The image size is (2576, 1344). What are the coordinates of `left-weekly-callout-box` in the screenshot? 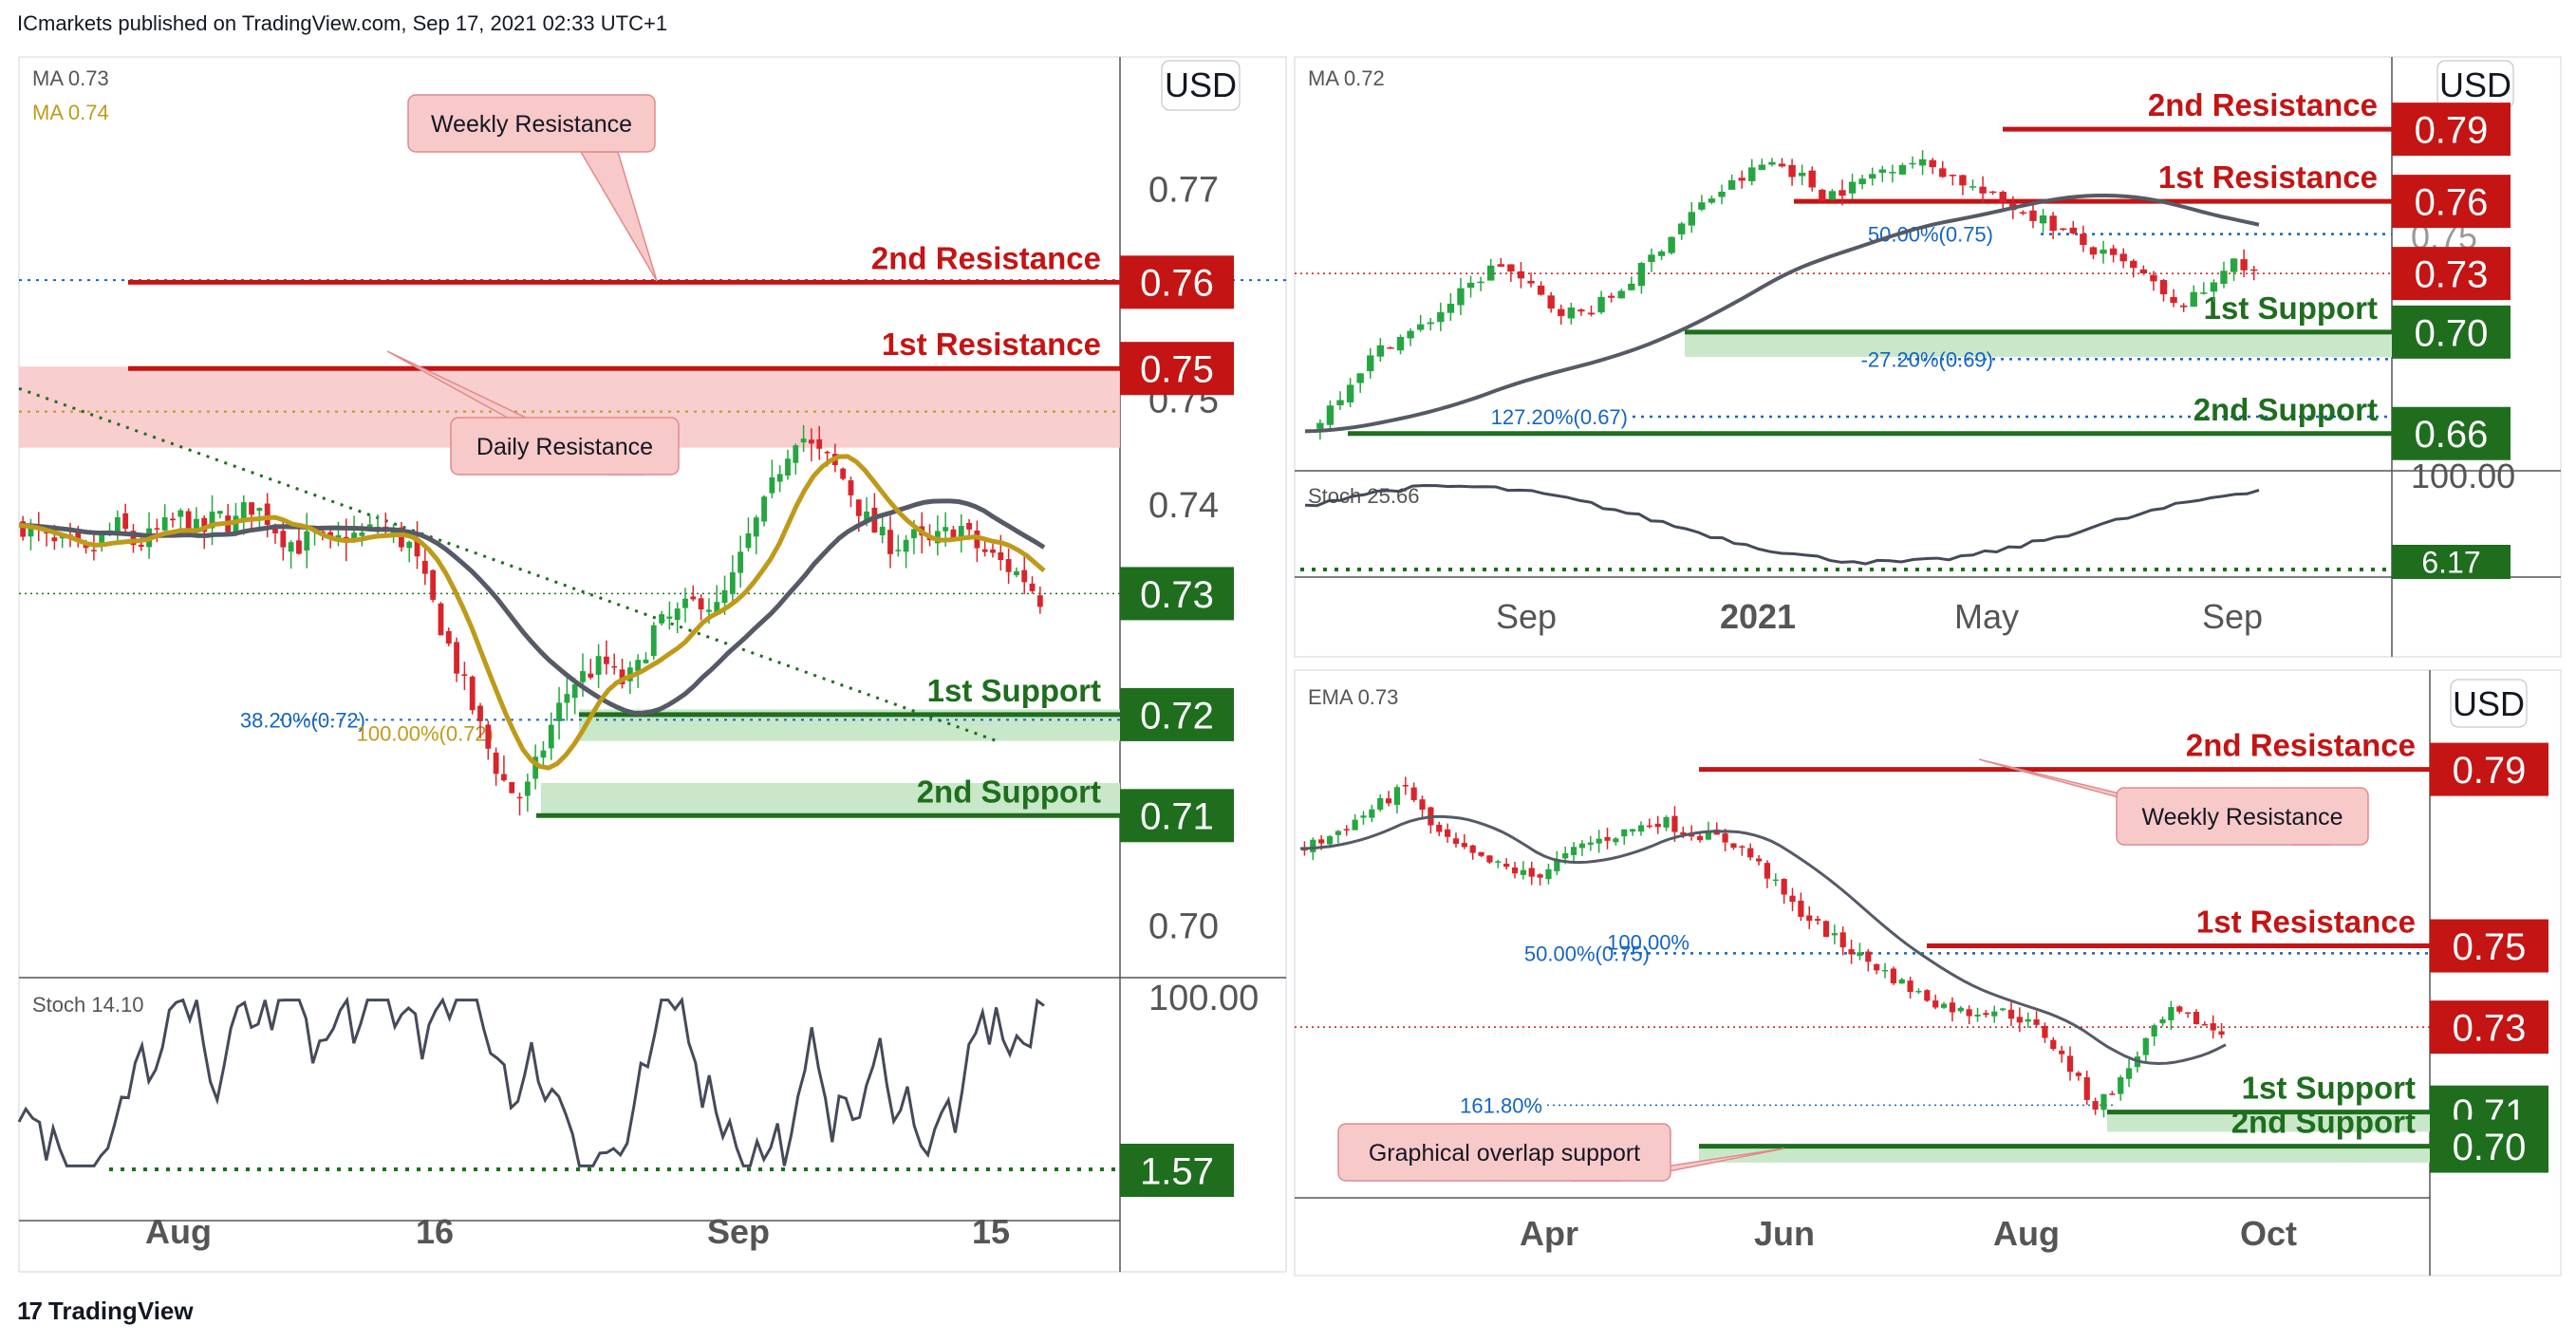 It's located at (532, 124).